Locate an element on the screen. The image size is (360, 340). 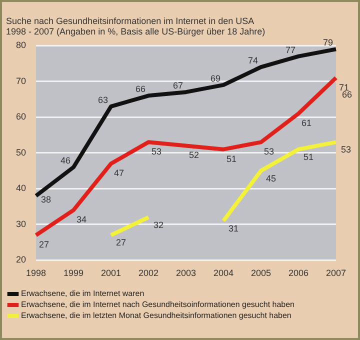
data-label: 79 is located at coordinates (328, 43).